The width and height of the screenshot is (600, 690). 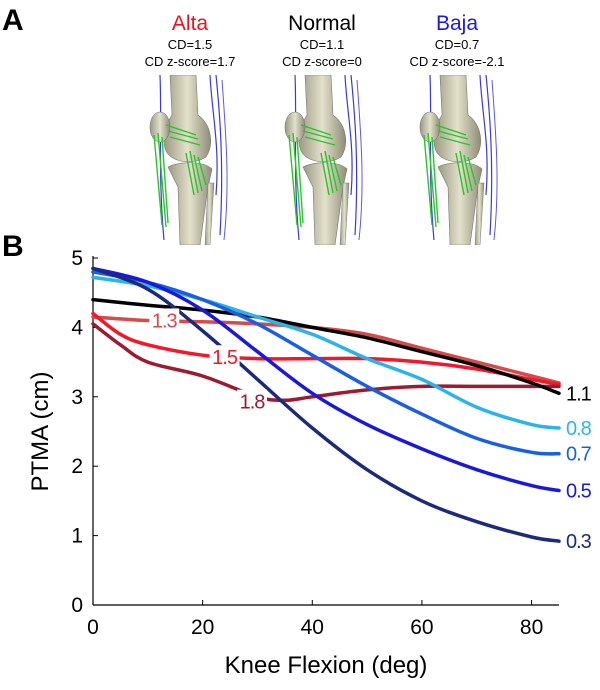 I want to click on condition-normal-zscore: CD z-score=0, so click(x=322, y=61).